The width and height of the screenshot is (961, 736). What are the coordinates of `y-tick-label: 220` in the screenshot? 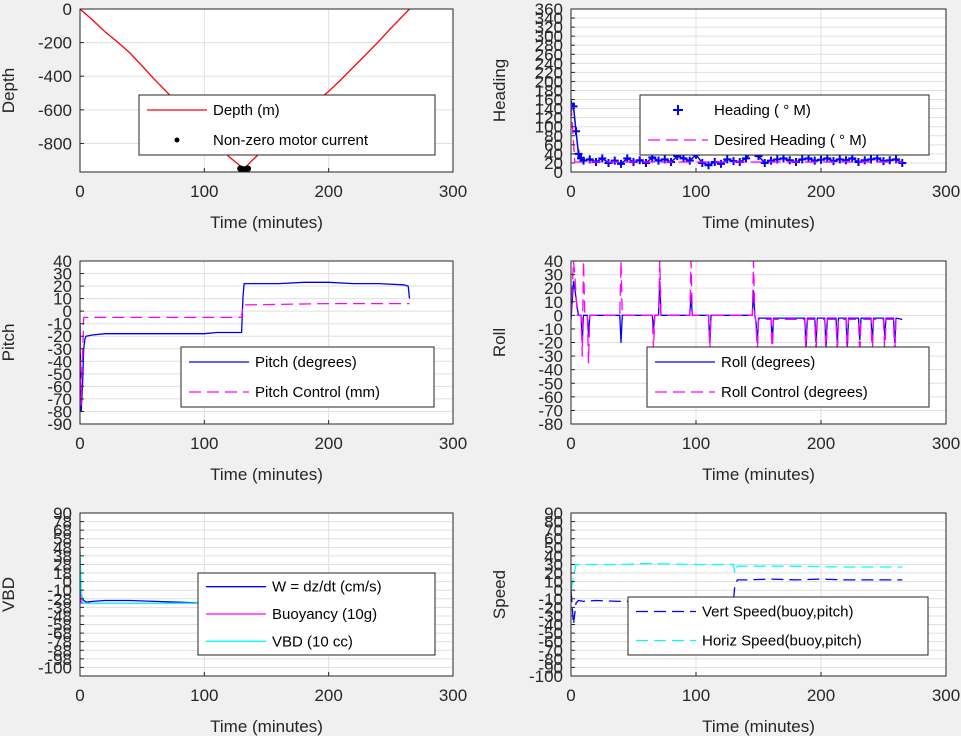 It's located at (549, 72).